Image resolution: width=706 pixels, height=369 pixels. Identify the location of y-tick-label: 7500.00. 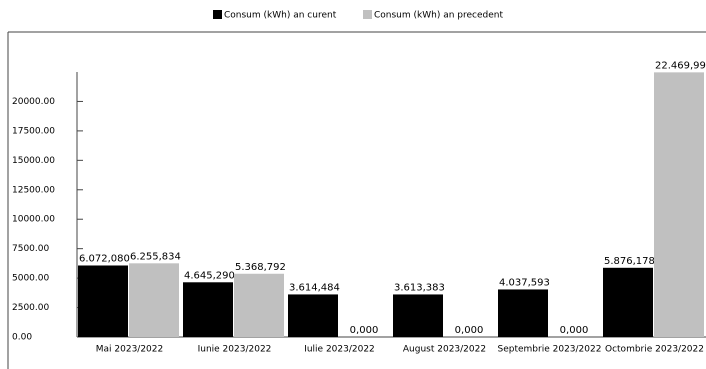
(30, 249).